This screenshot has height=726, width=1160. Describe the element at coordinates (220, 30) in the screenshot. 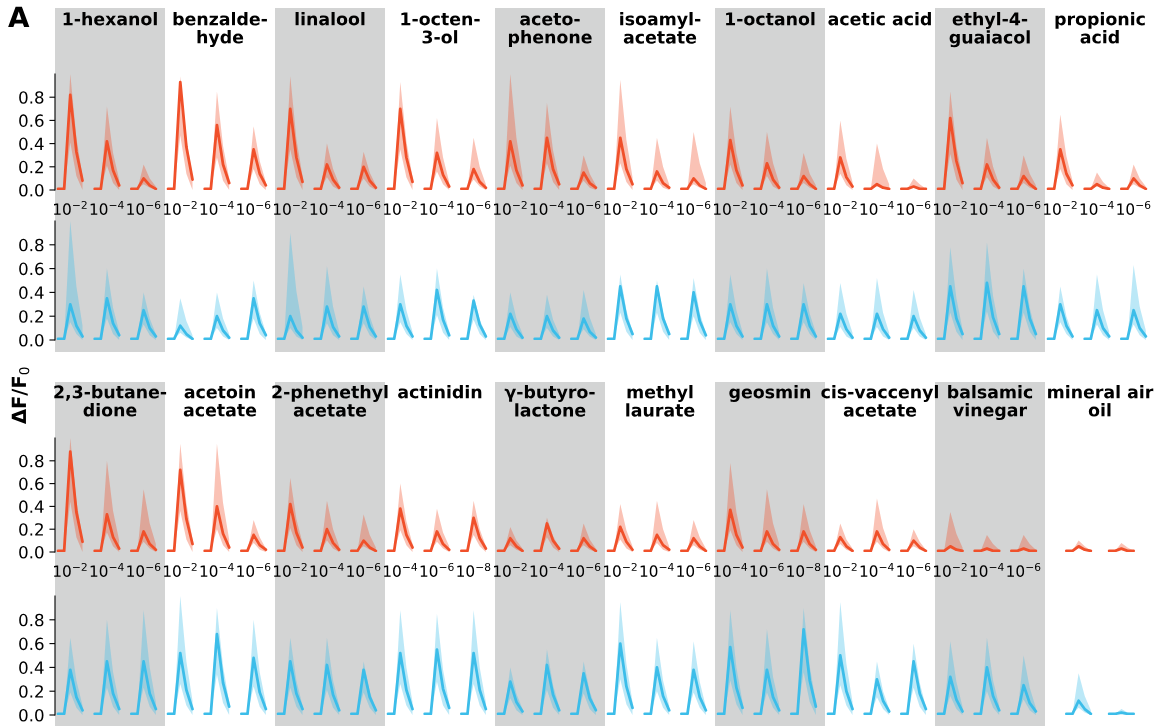

I see `text: benzalde- hyde` at that location.